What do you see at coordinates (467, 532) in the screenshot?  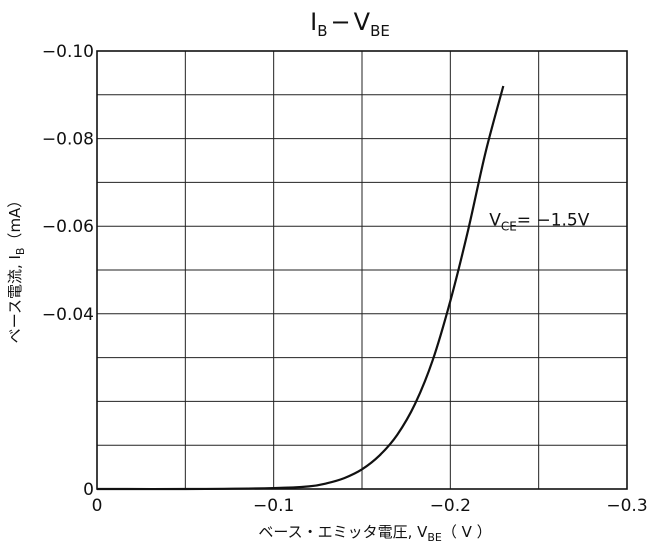 I see `xlabel-unit: （ V ）` at bounding box center [467, 532].